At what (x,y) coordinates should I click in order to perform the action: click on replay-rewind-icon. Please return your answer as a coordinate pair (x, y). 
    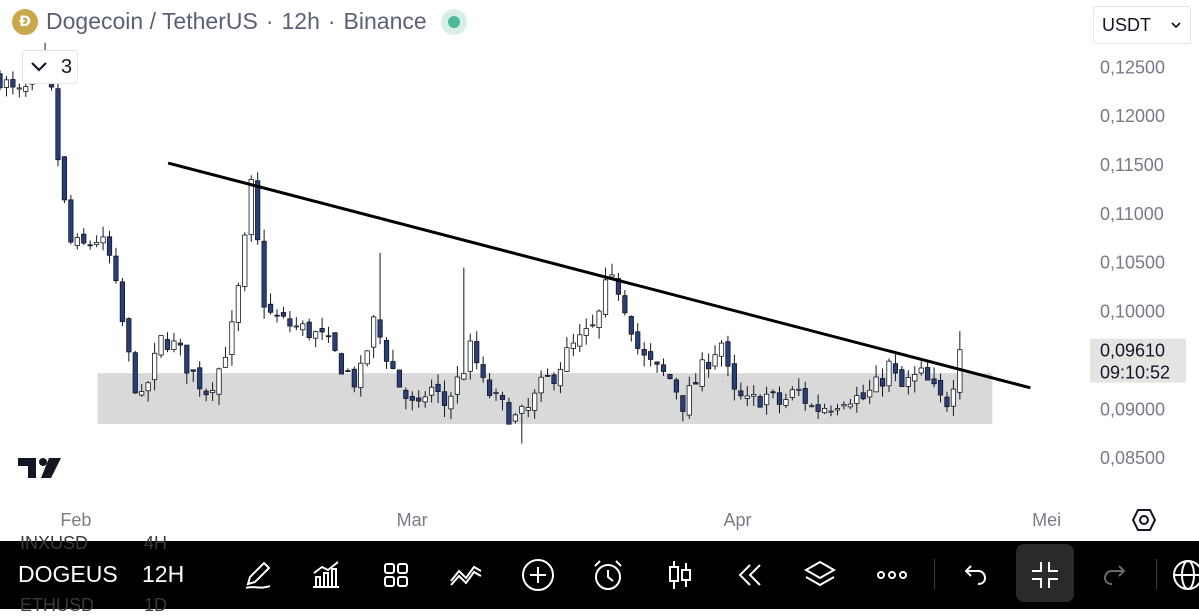
    Looking at the image, I should click on (750, 575).